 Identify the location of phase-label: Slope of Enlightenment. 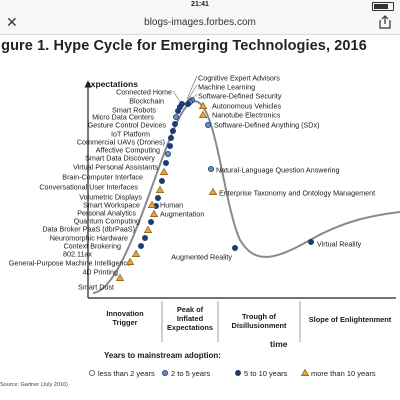
(350, 319).